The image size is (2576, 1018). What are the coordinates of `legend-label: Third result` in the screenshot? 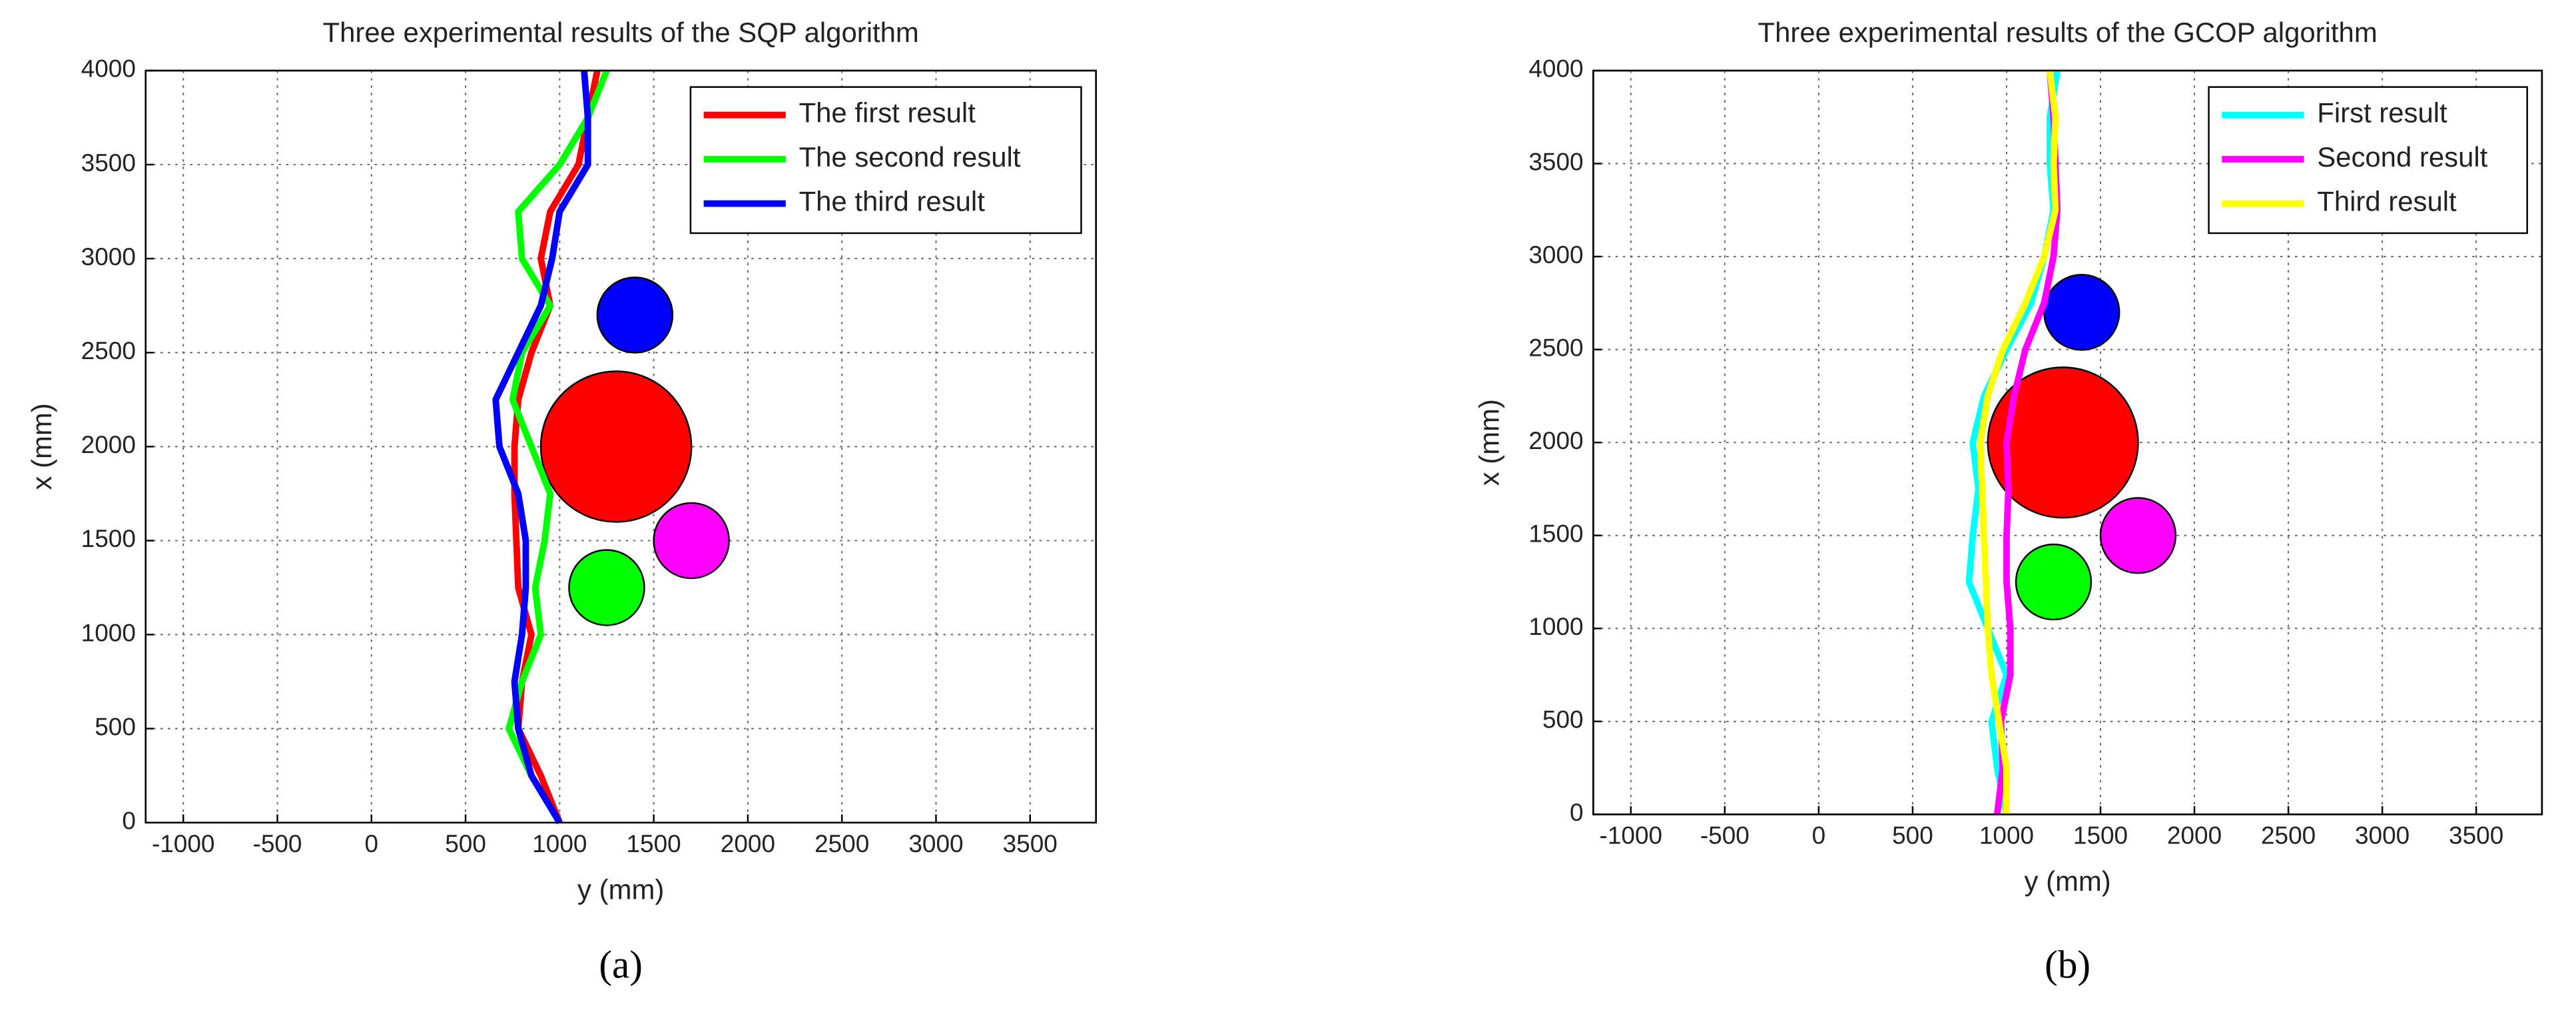 It's located at (2387, 202).